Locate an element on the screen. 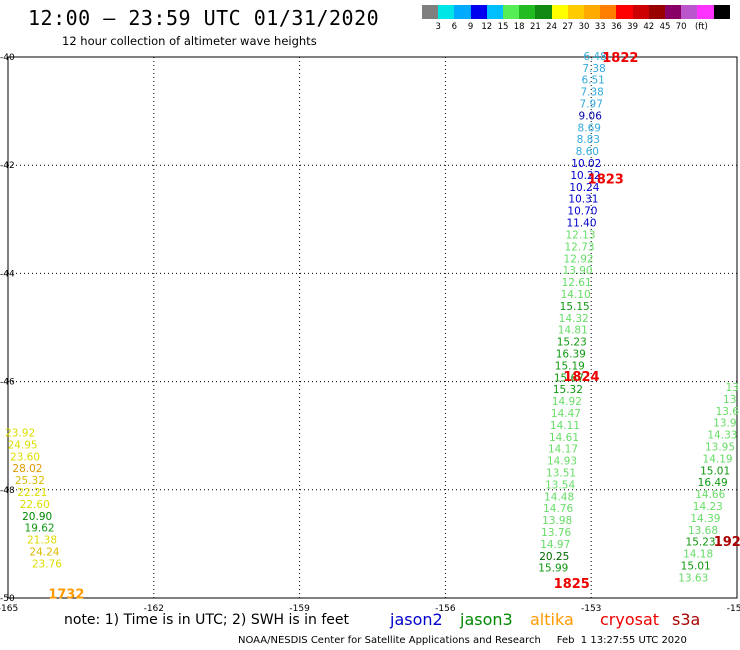 This screenshot has width=740, height=650. wave-height-point-jason3: 14.92 is located at coordinates (567, 402).